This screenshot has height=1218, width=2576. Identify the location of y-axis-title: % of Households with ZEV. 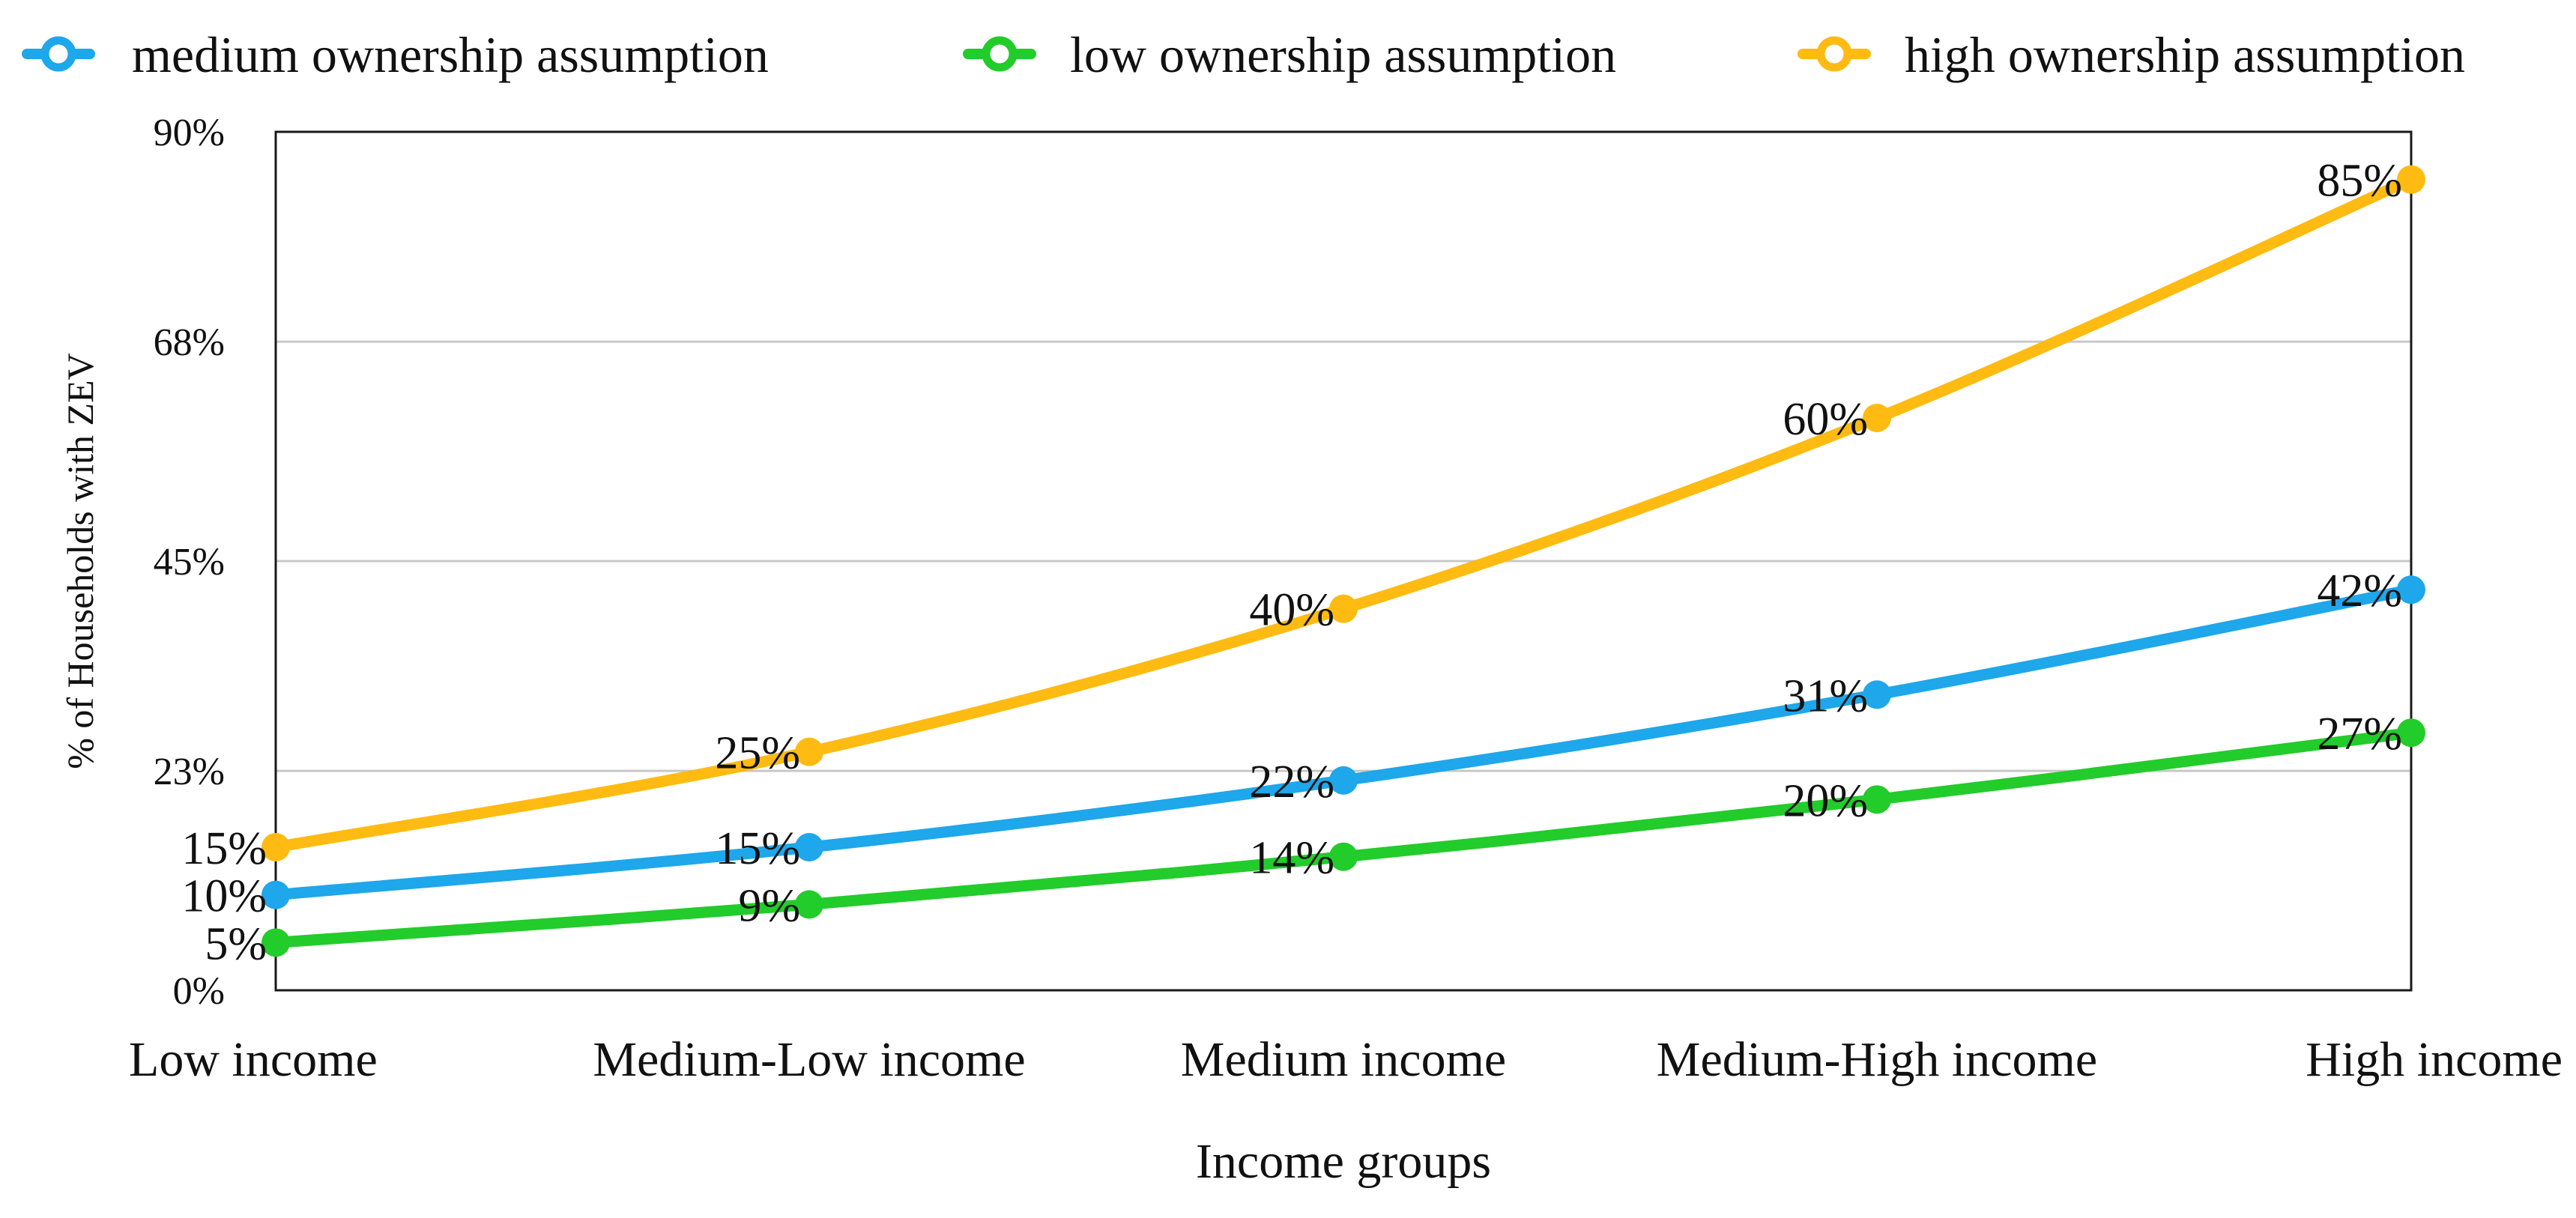
(80, 561).